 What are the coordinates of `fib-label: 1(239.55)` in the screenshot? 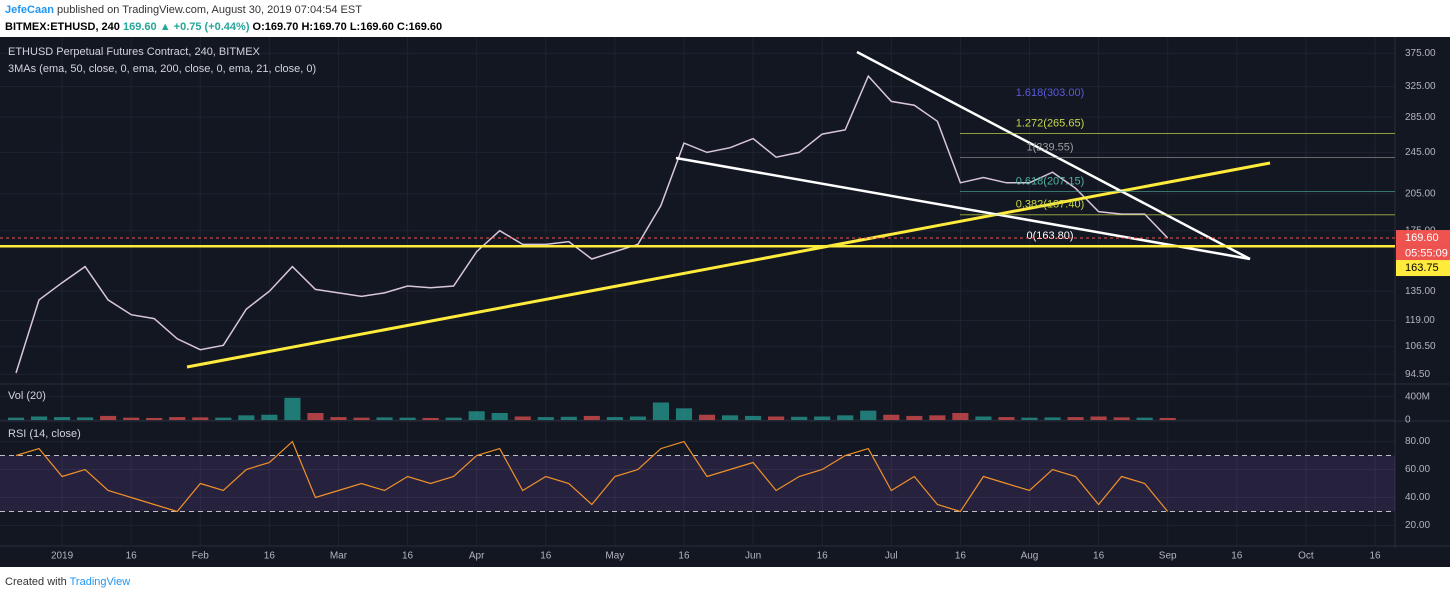 It's located at (1049, 148).